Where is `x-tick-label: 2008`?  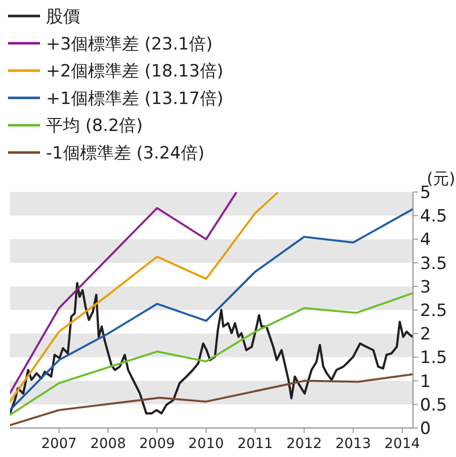 x-tick-label: 2008 is located at coordinates (108, 444).